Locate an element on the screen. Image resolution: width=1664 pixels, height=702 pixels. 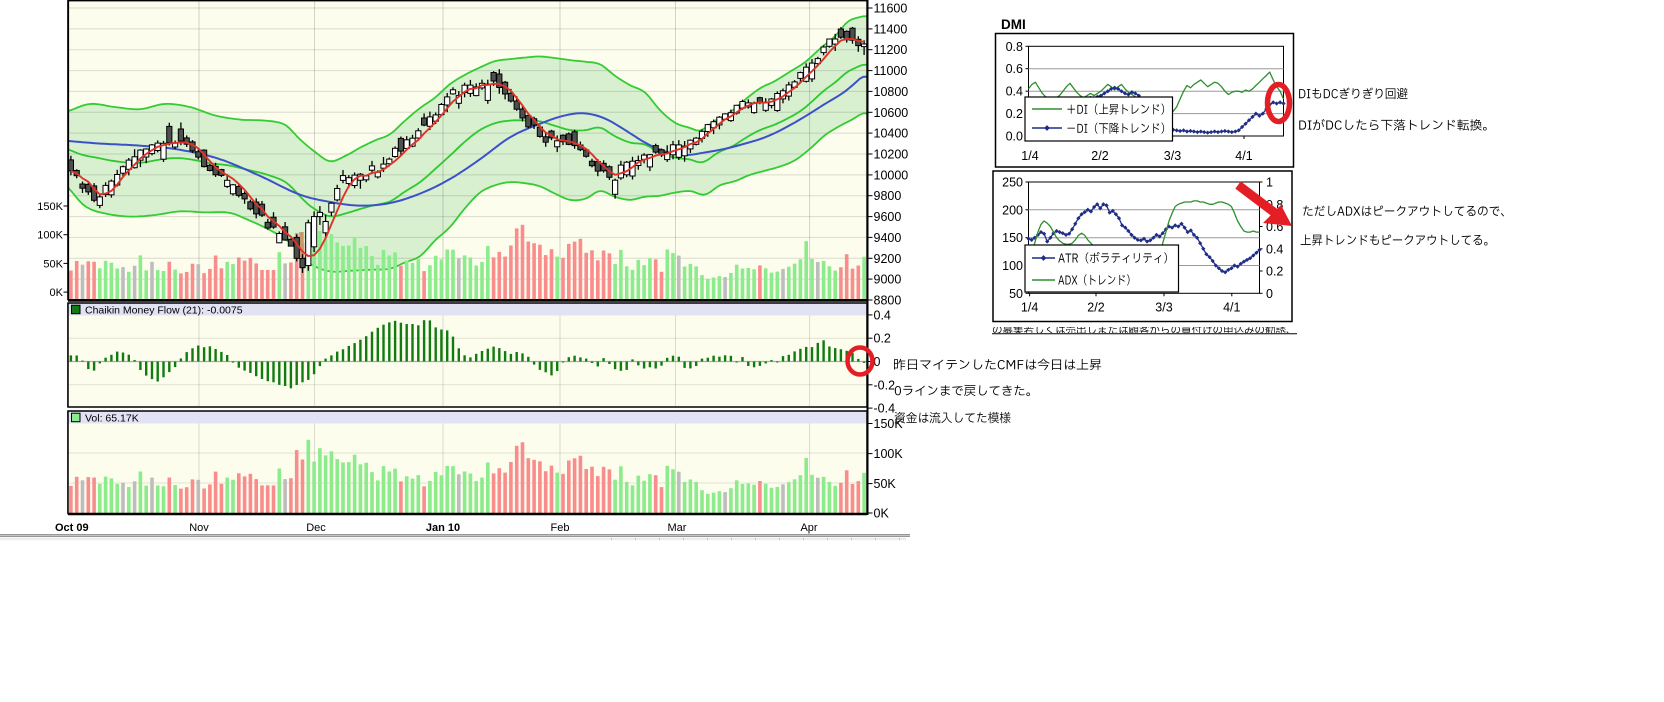
svg-text: Feb is located at coordinates (560, 528).